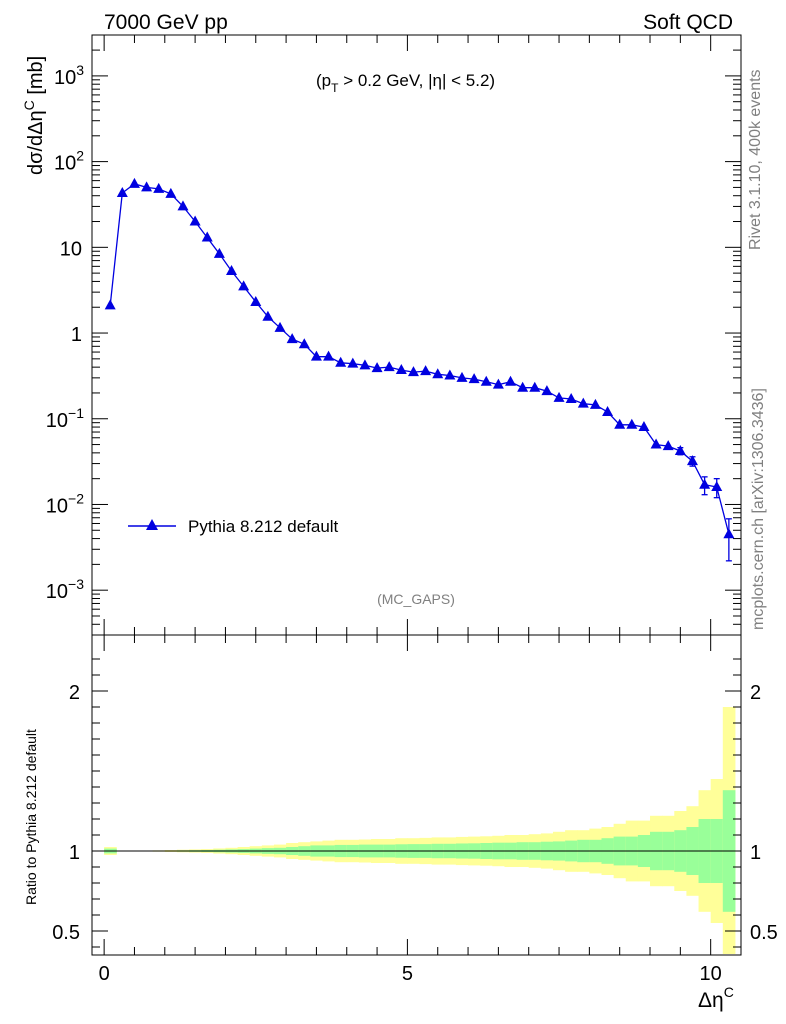 The image size is (786, 1024). What do you see at coordinates (74, 693) in the screenshot?
I see `ratio-y-tick-label-left: 2` at bounding box center [74, 693].